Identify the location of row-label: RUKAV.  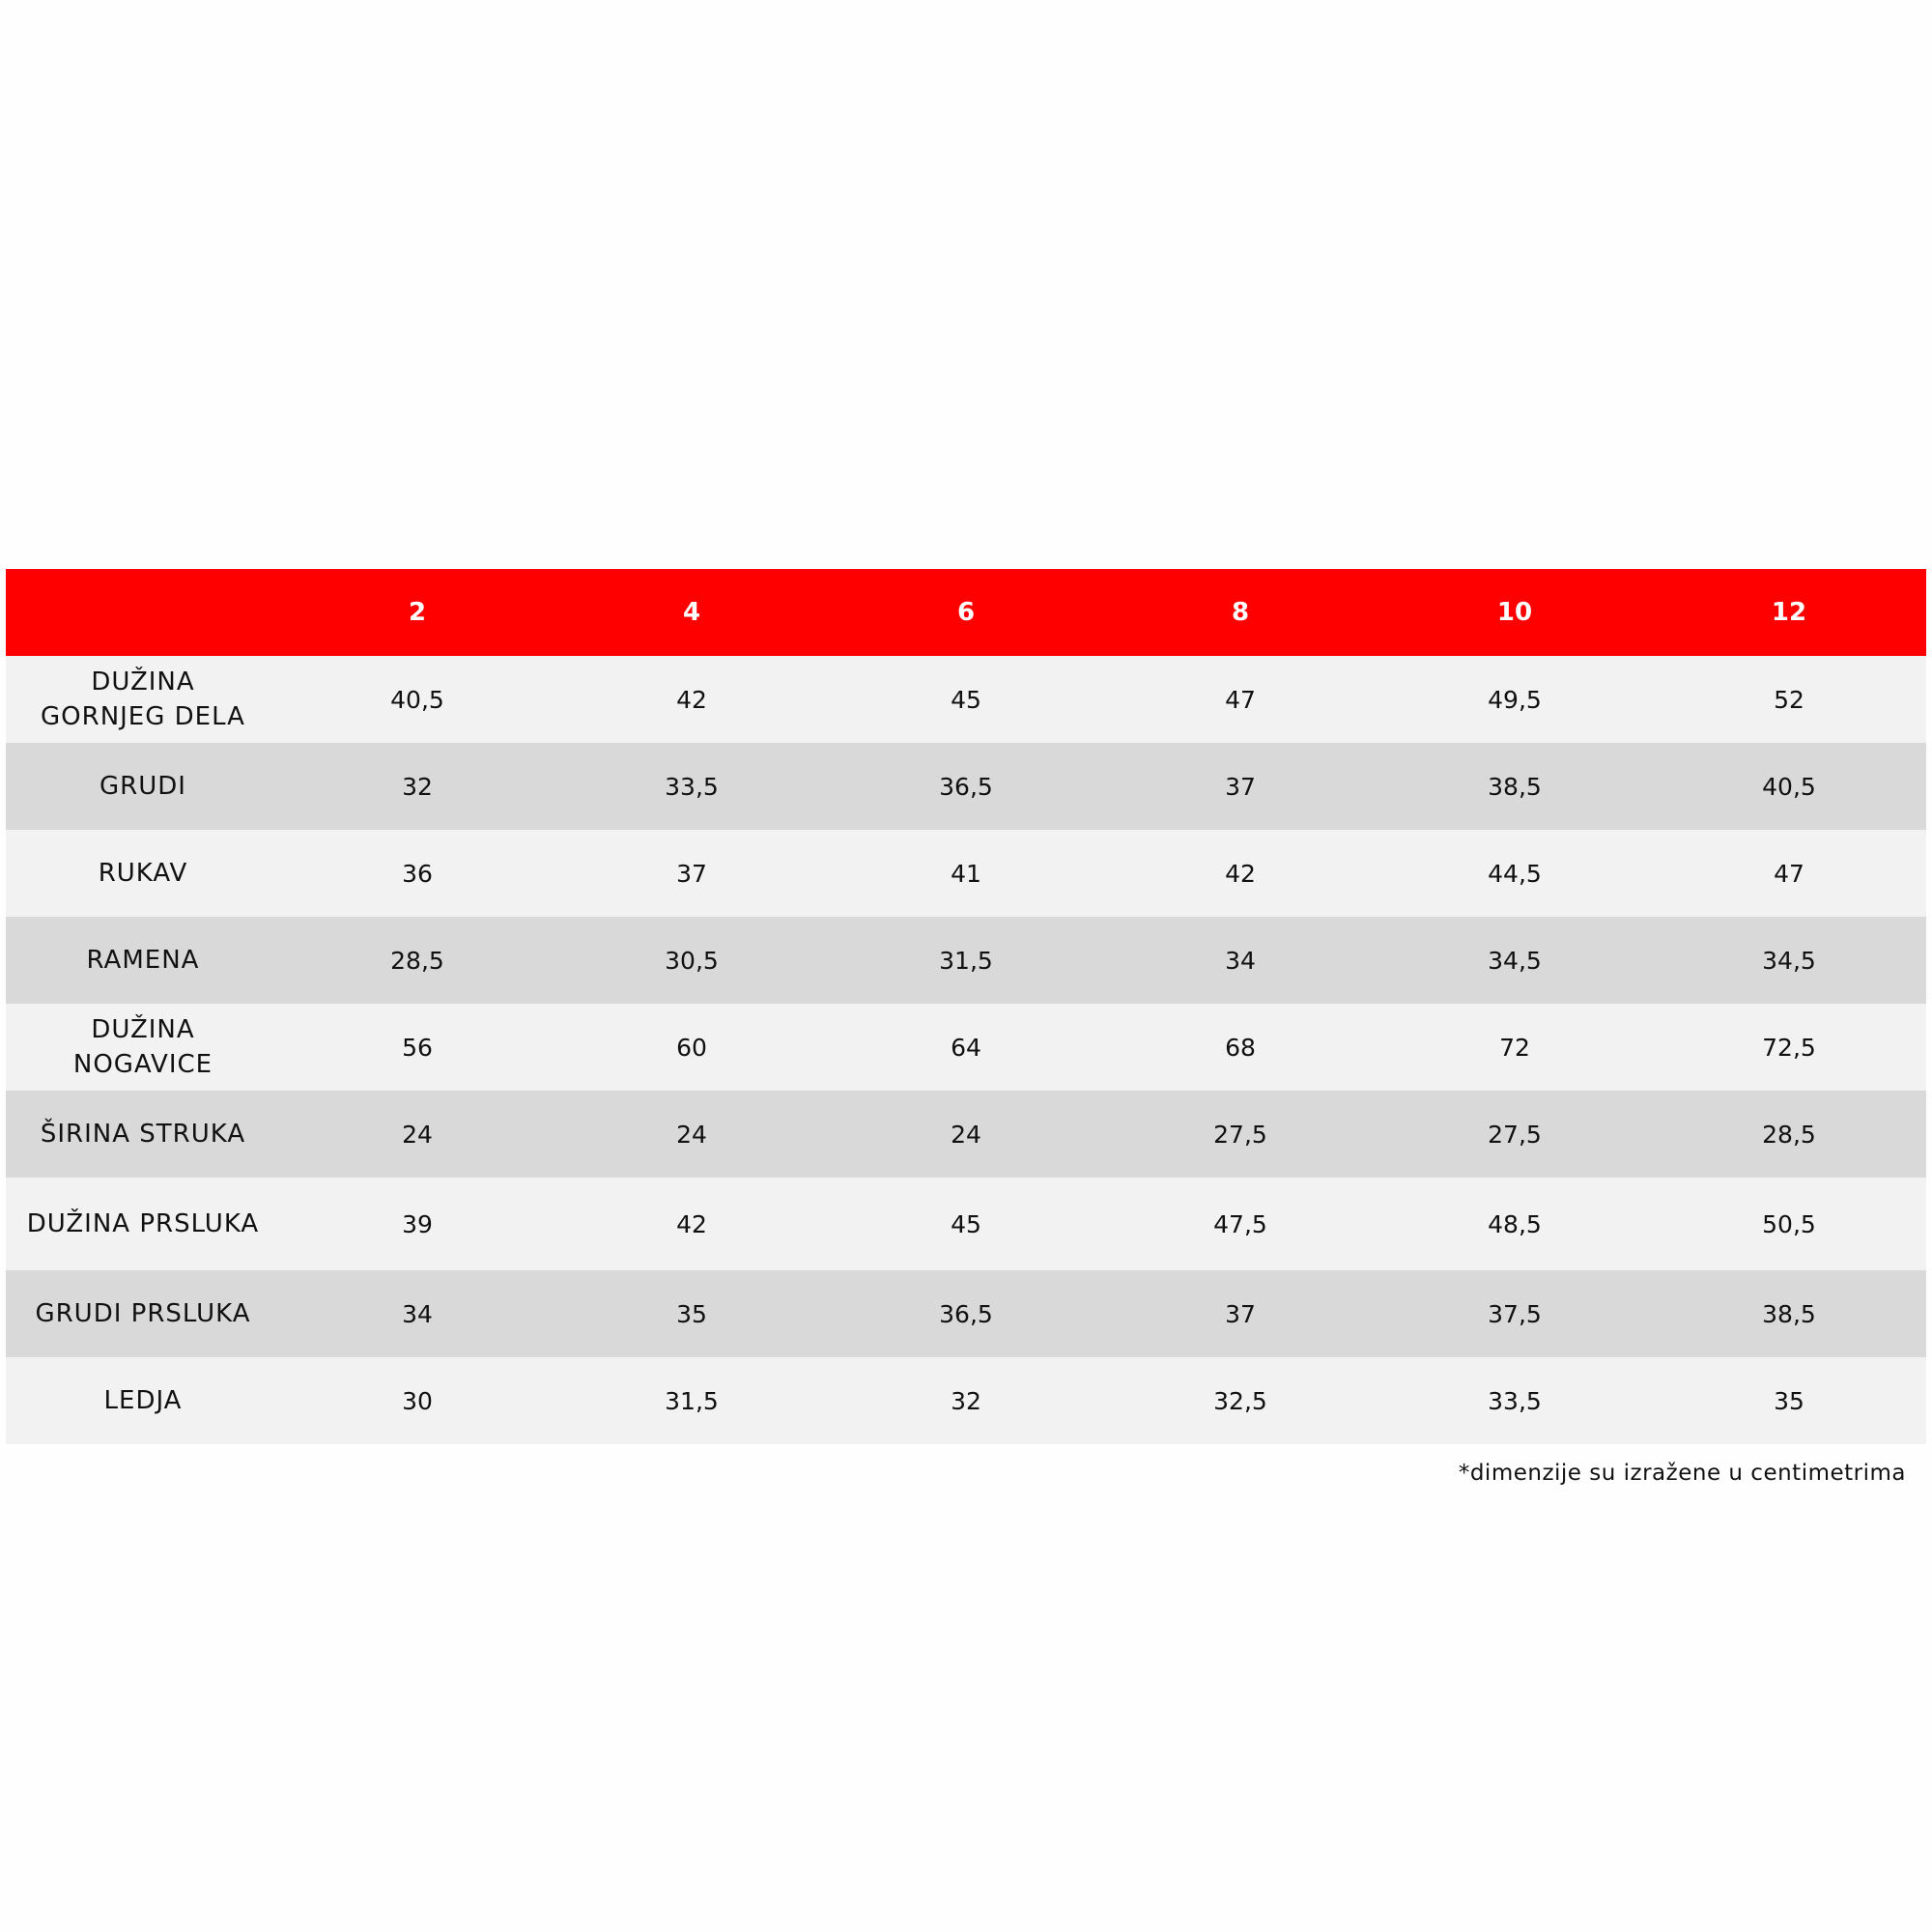
(143, 873).